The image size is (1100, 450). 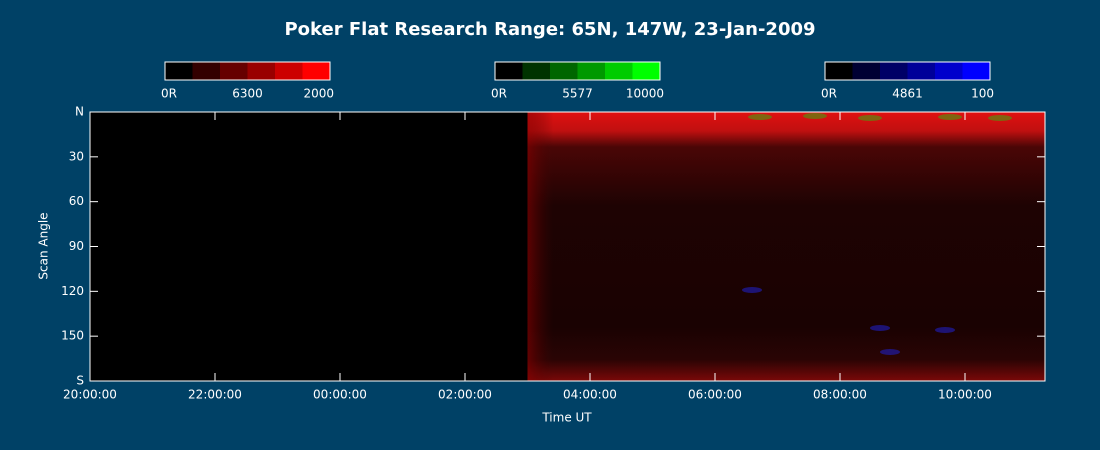 I want to click on x-tick-label: 06:00:00, so click(x=715, y=395).